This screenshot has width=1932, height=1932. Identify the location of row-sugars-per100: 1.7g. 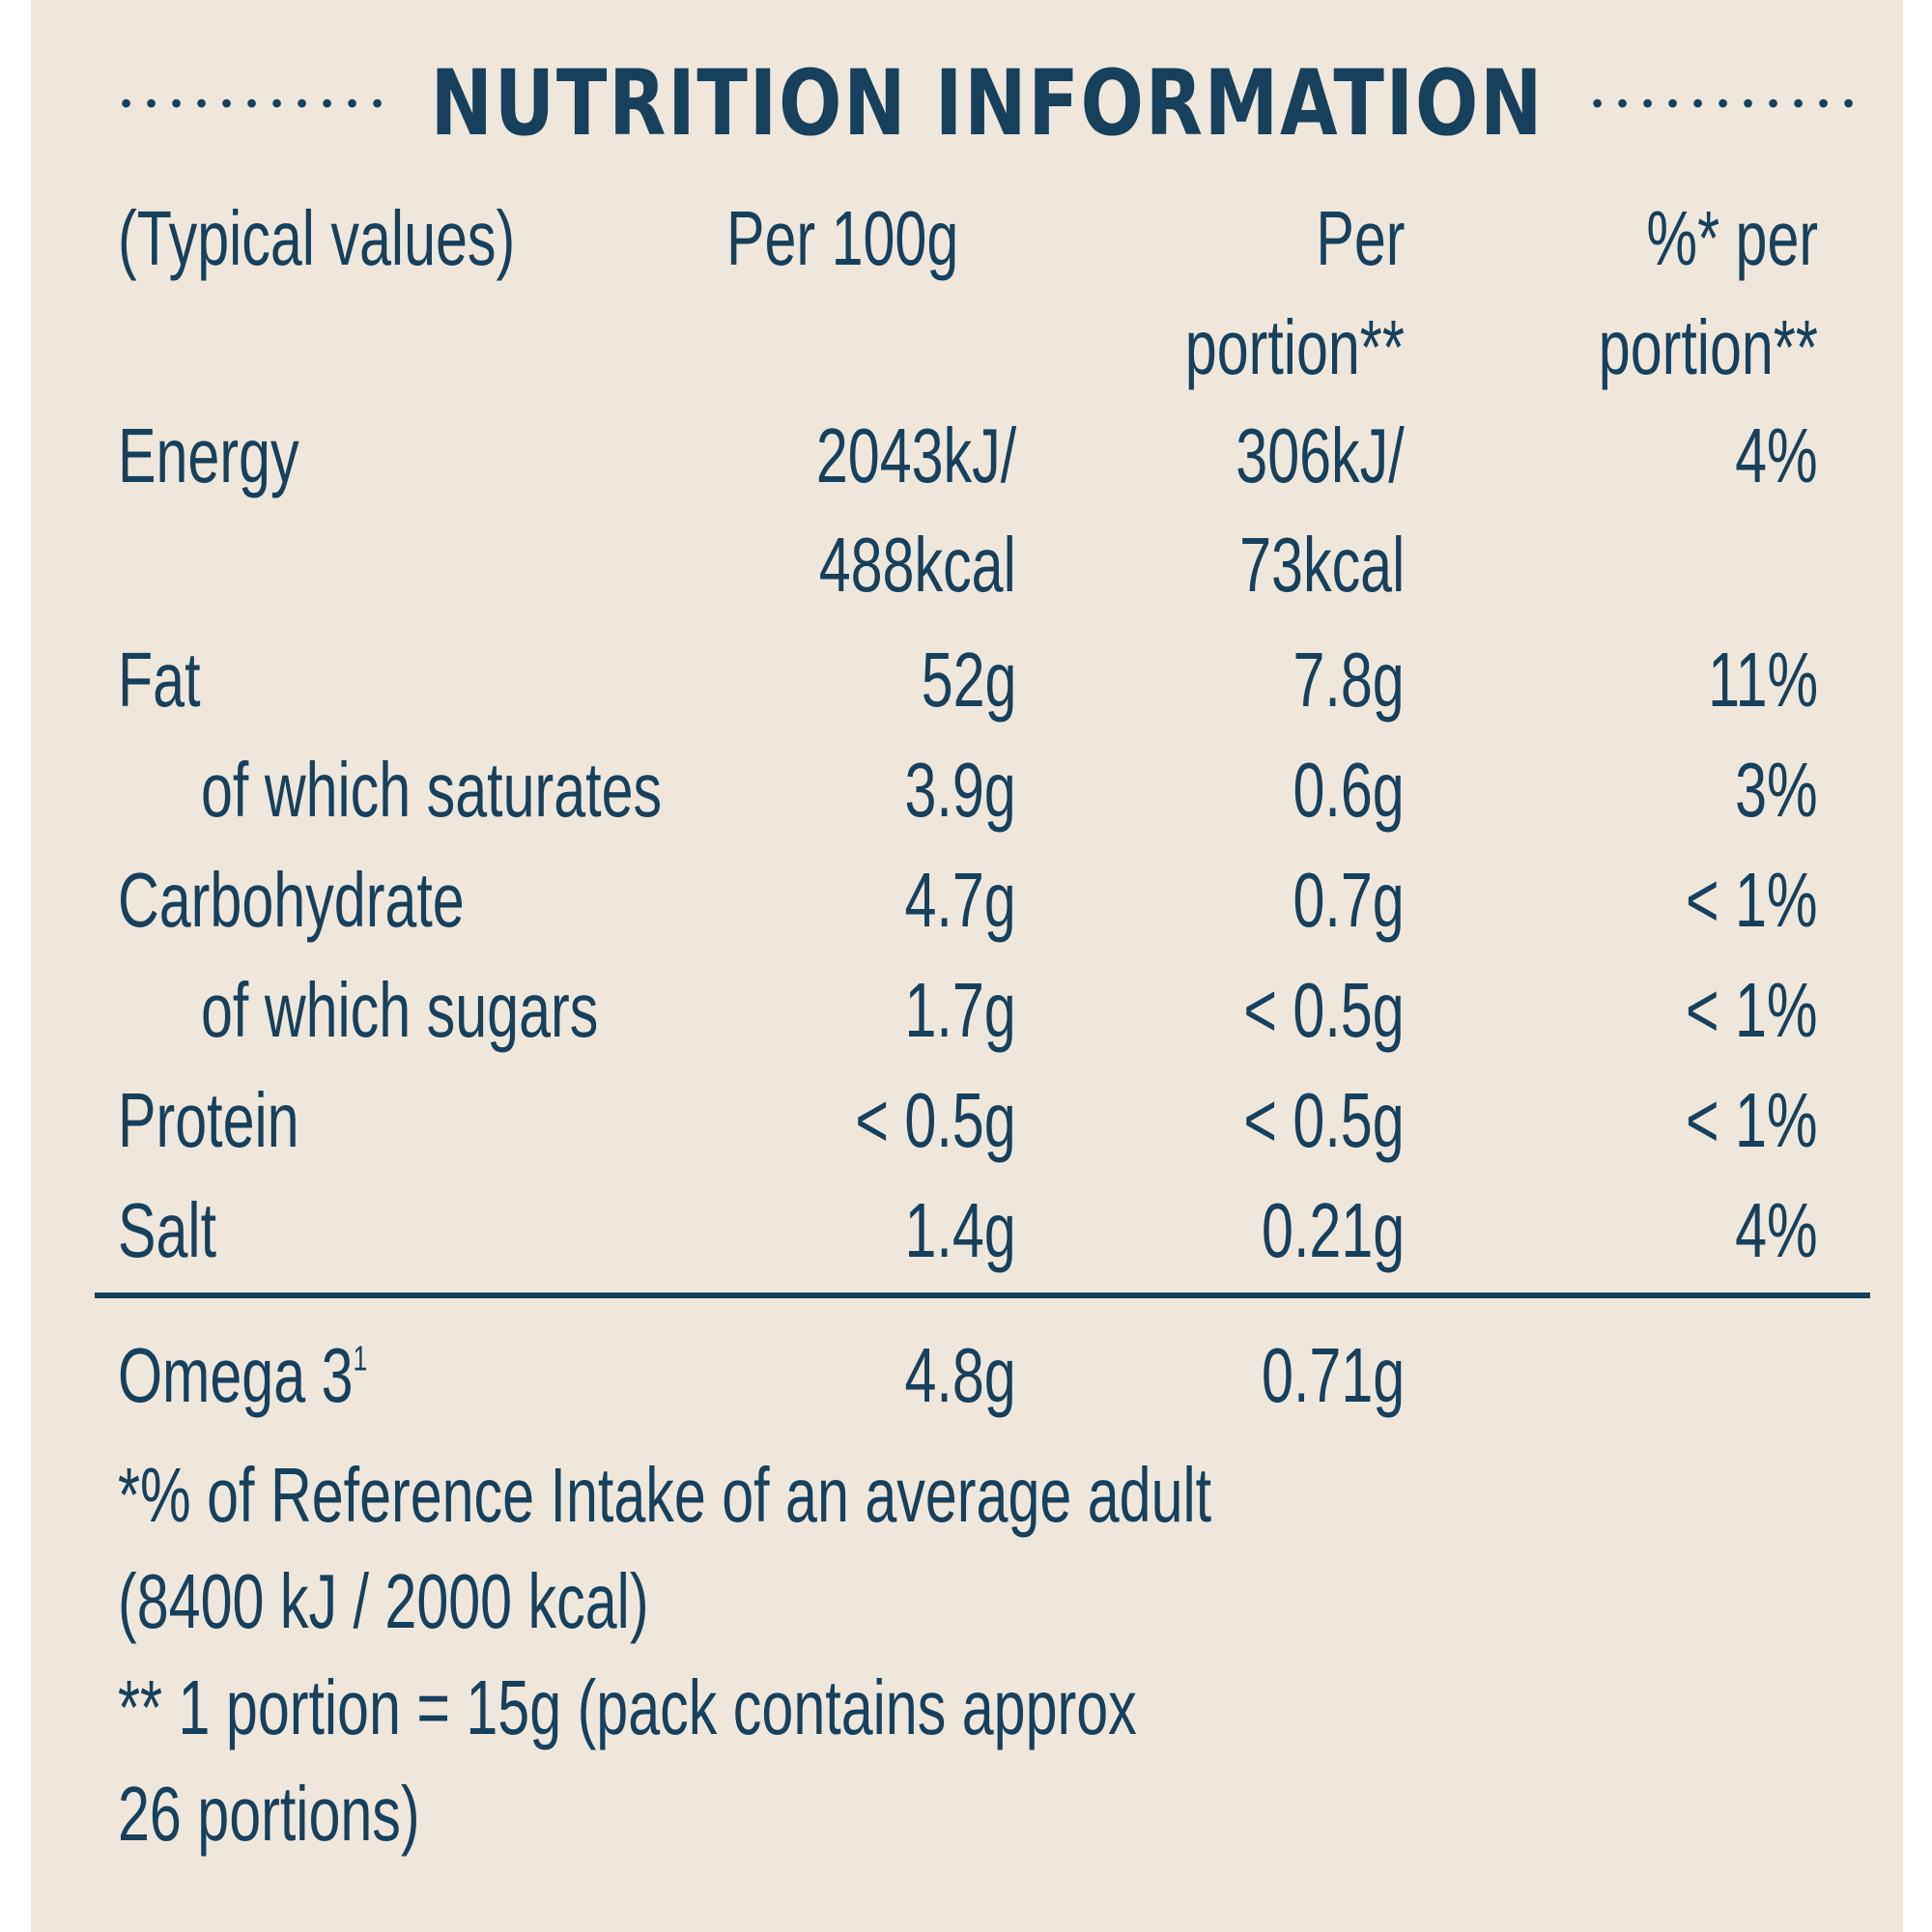
(960, 1010).